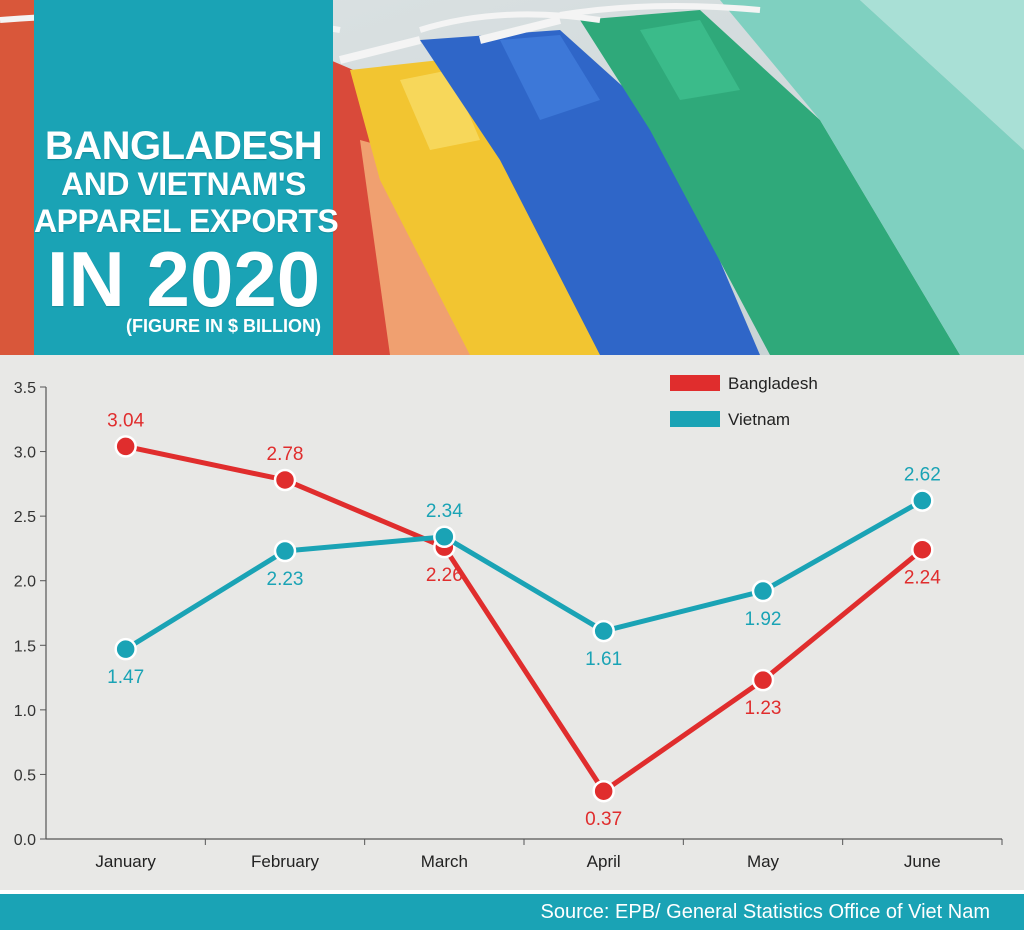  I want to click on y-tick-label: 0.5, so click(25, 775).